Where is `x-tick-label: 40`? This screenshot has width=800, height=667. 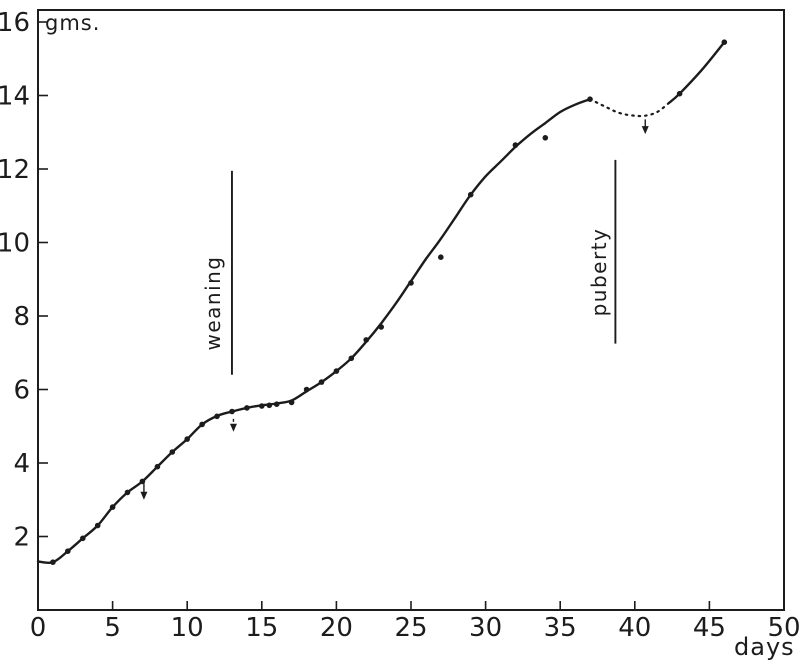
x-tick-label: 40 is located at coordinates (634, 628).